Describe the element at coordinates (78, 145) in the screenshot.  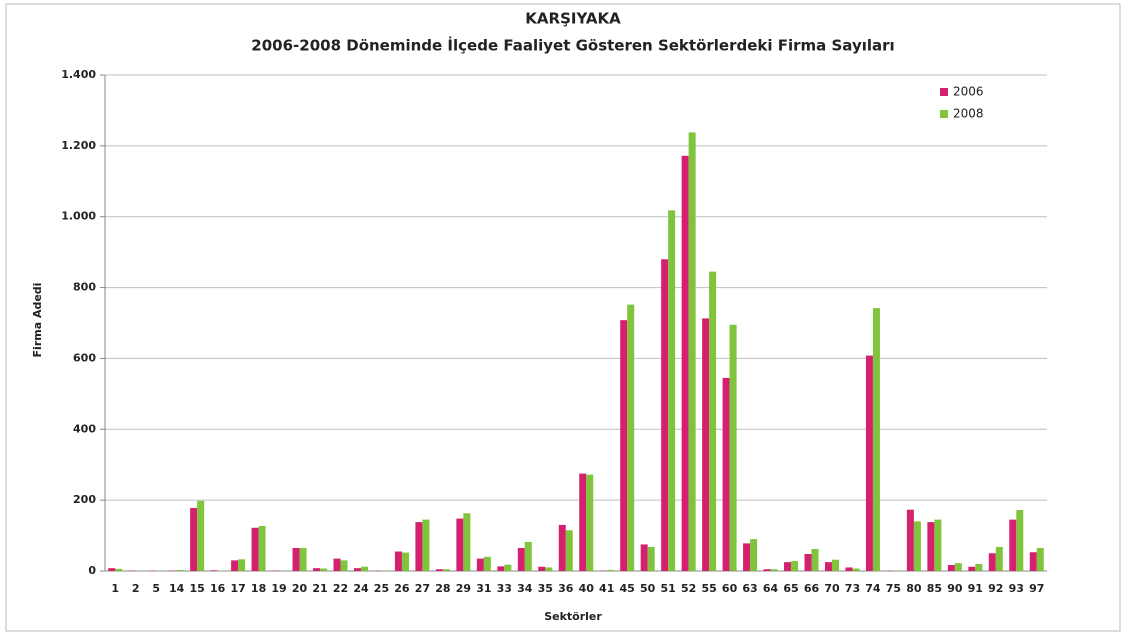
I see `y-tick-label: 1.200` at that location.